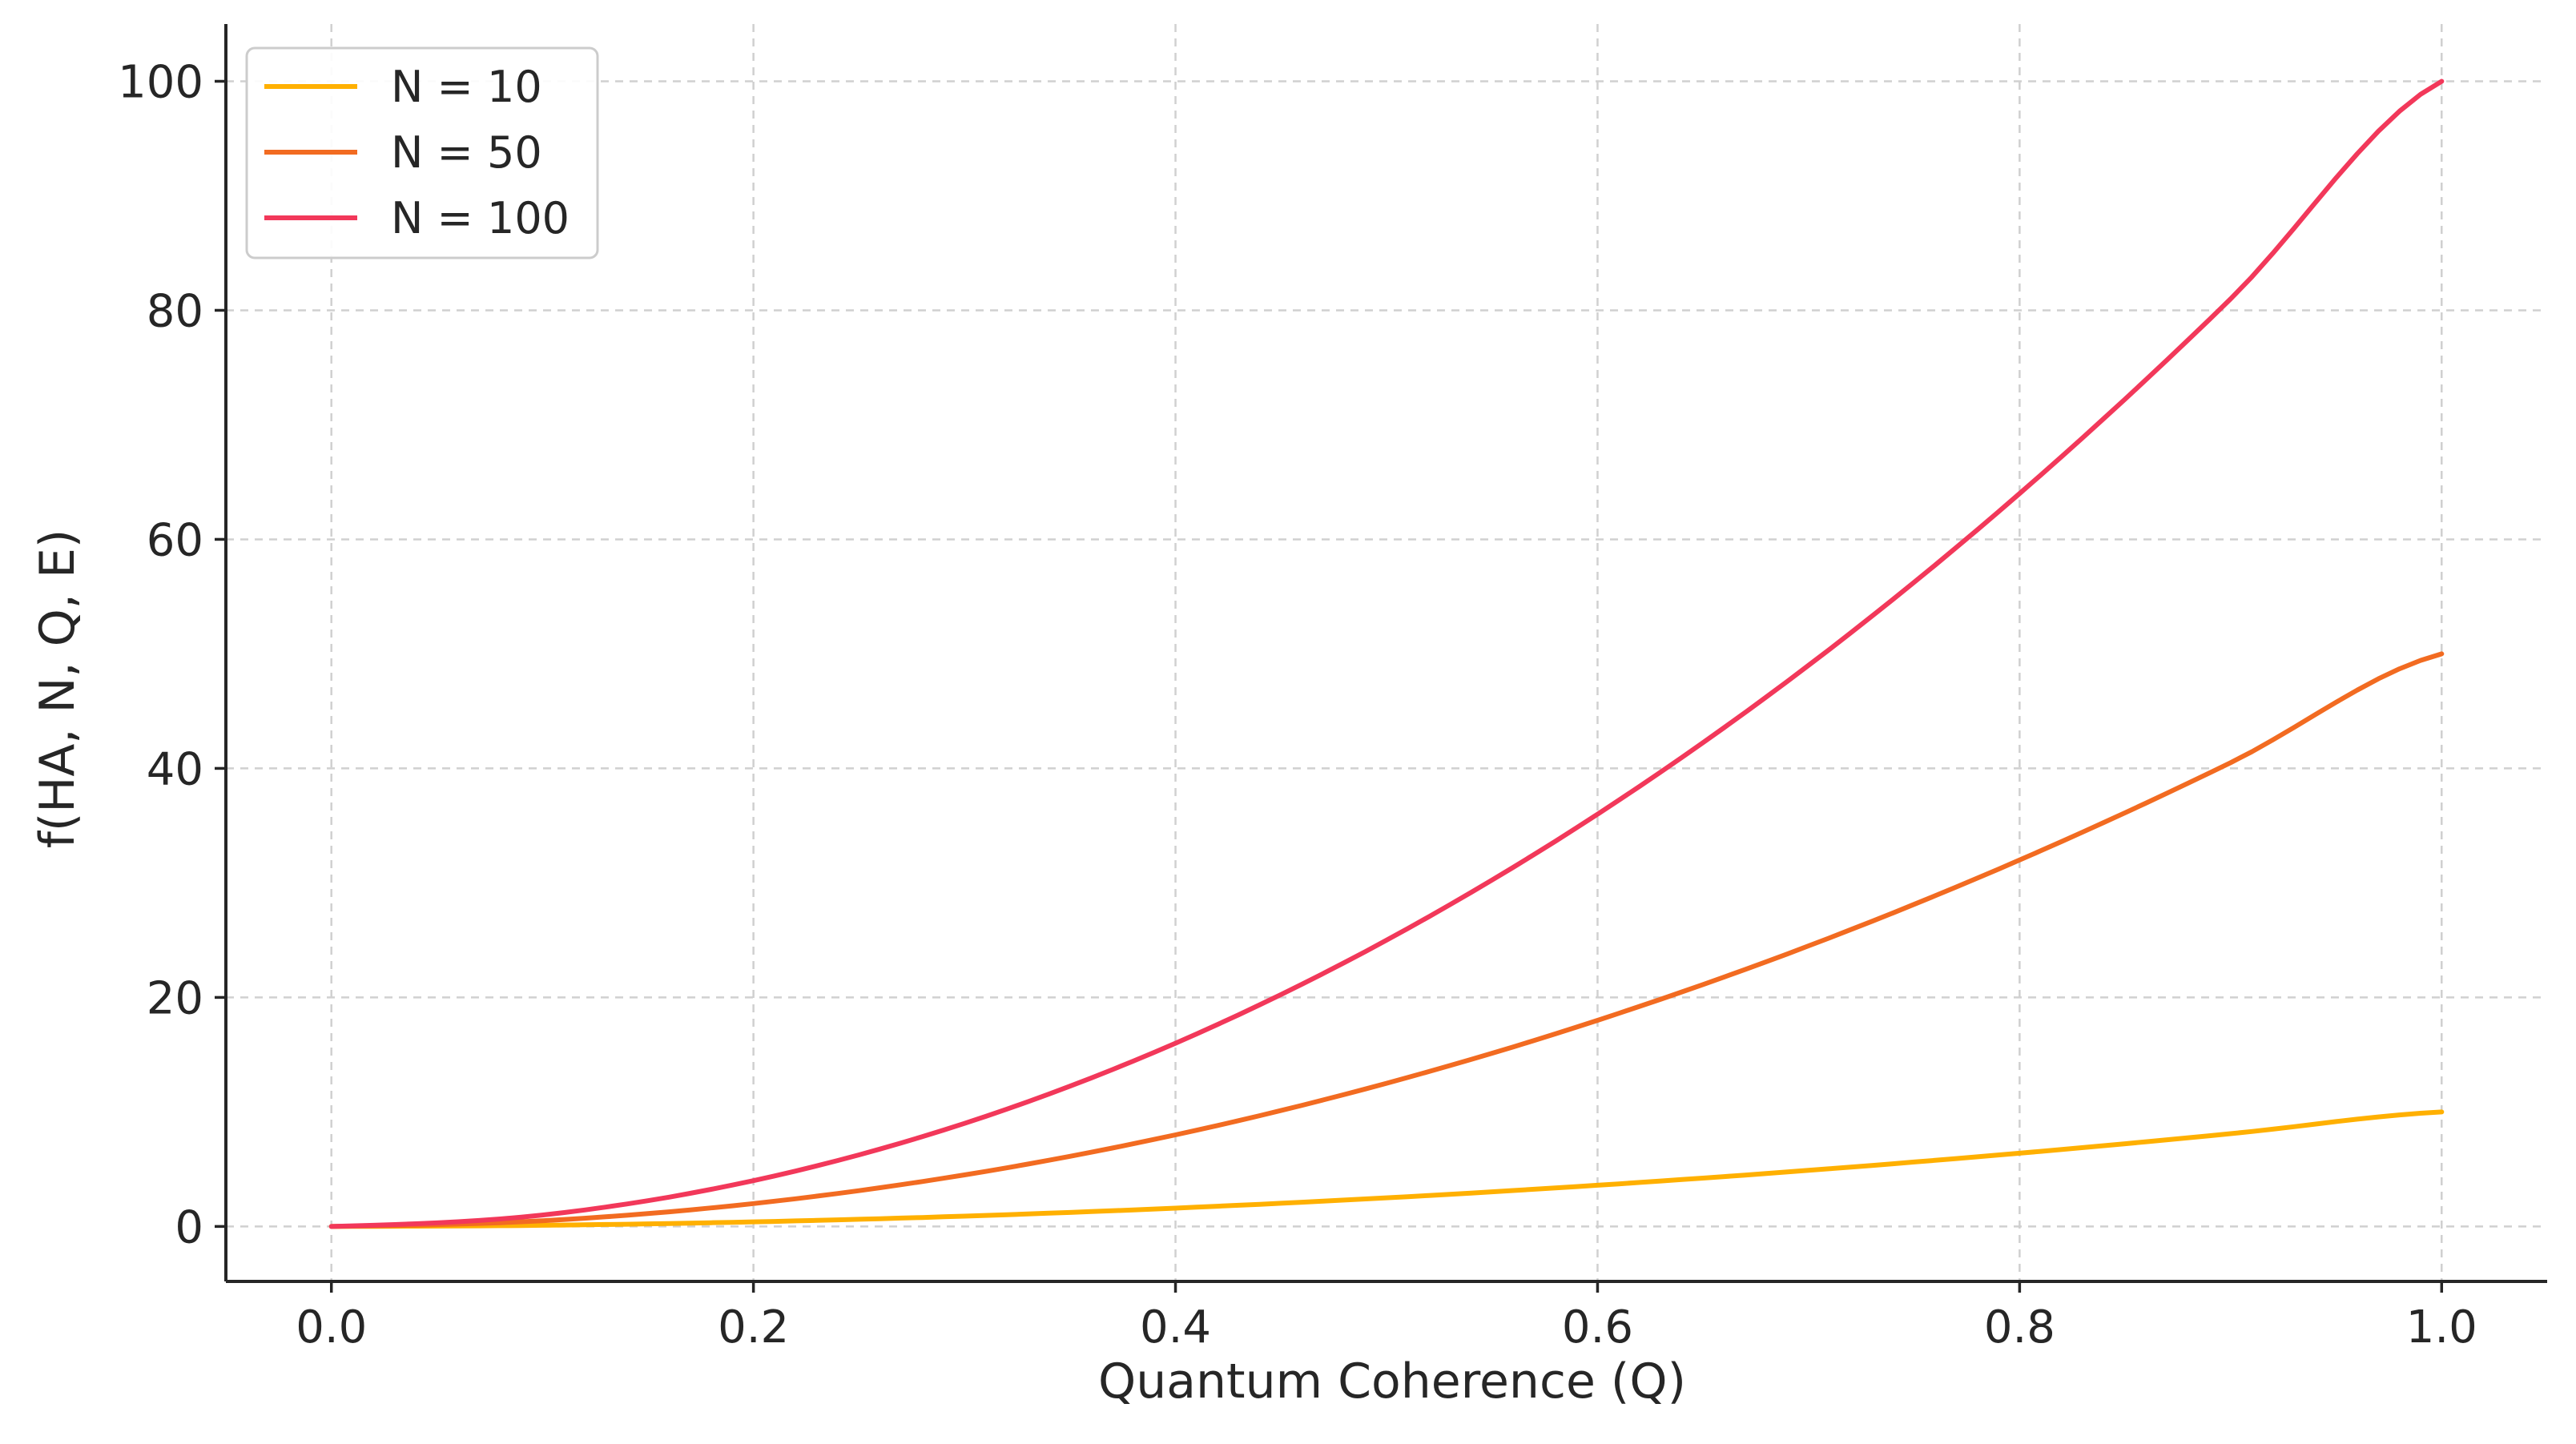  What do you see at coordinates (466, 152) in the screenshot?
I see `legend-label-2: N = 50` at bounding box center [466, 152].